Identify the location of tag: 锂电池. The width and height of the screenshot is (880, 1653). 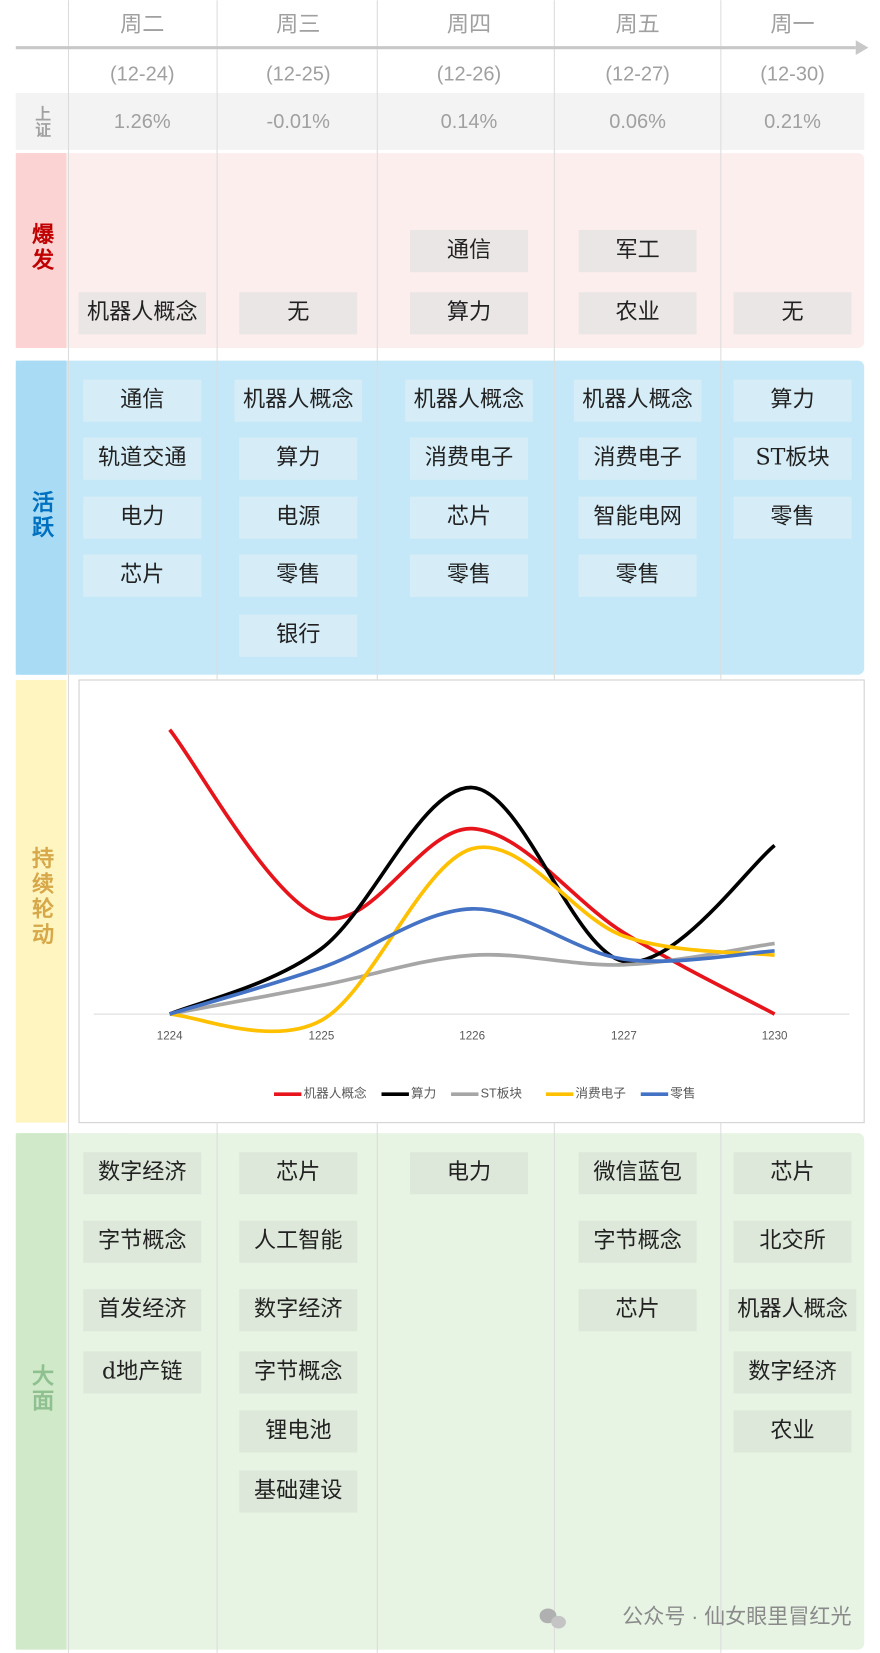
(298, 1430).